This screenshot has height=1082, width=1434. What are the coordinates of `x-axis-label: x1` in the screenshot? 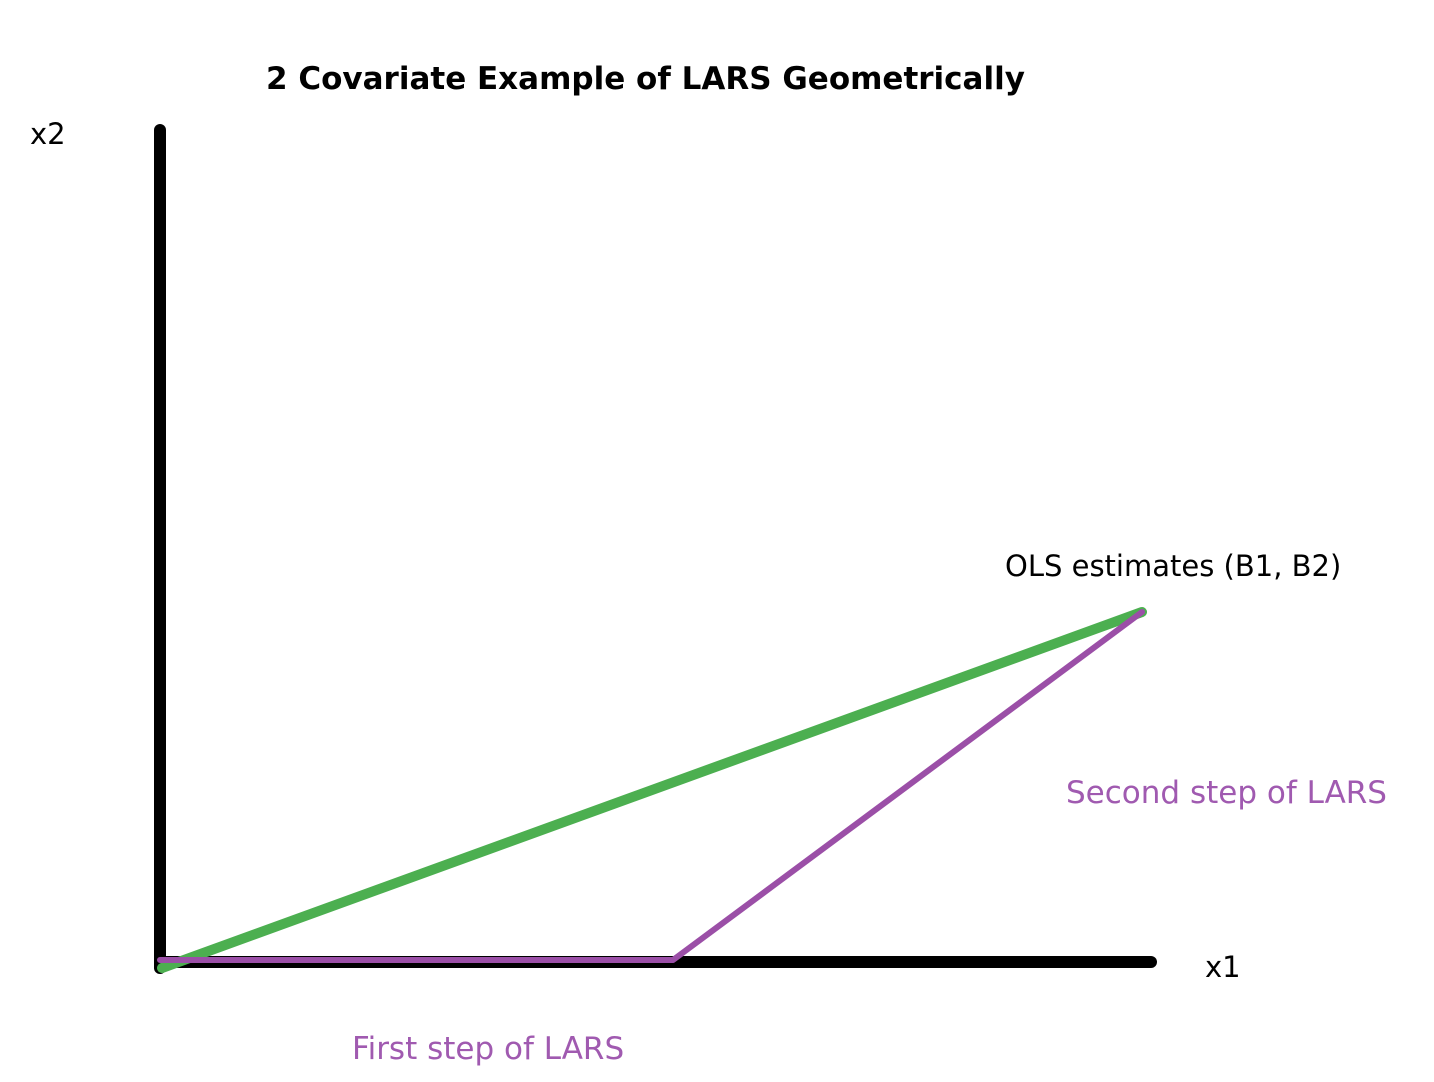 It's located at (1223, 967).